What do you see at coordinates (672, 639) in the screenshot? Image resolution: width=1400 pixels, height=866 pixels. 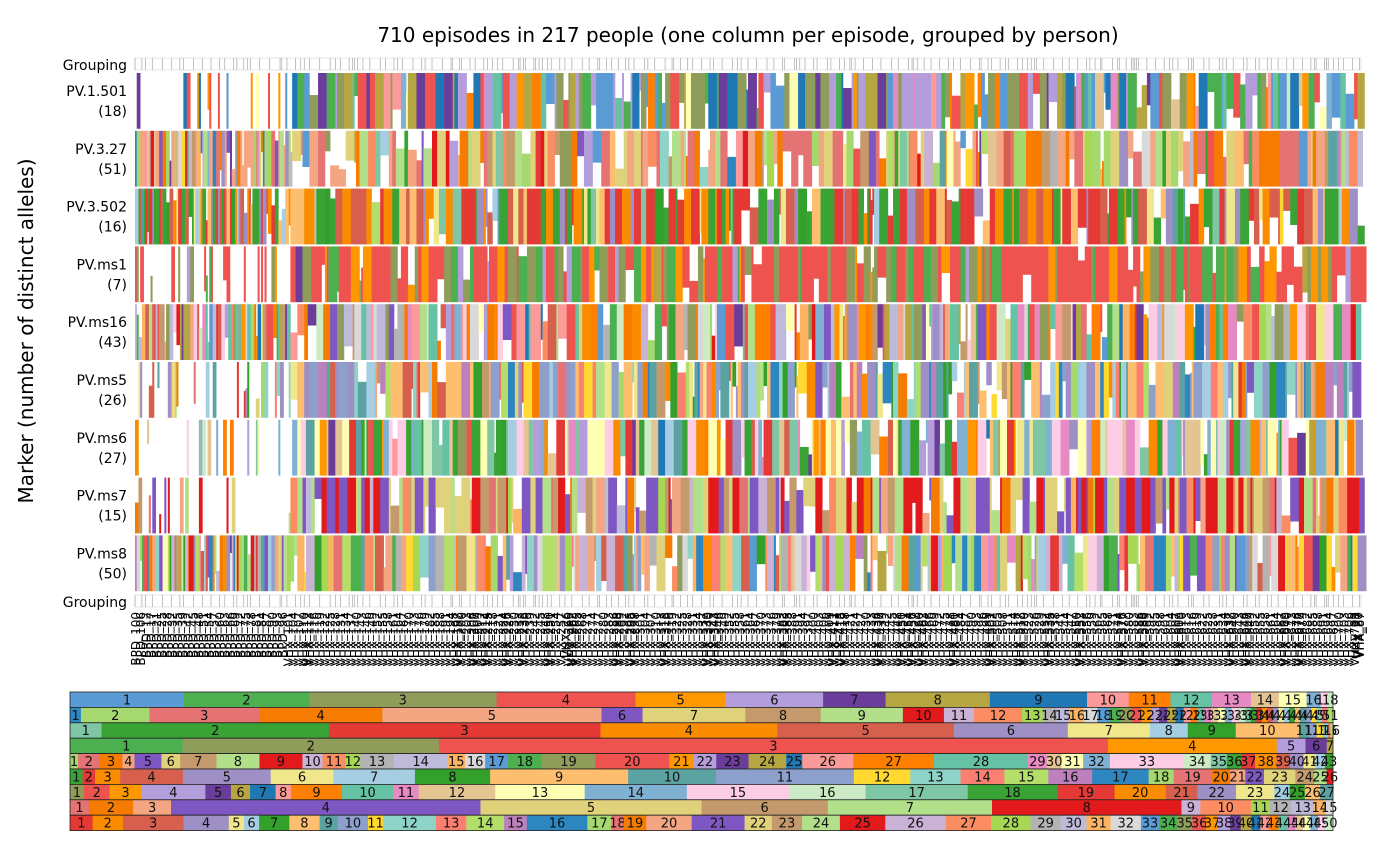 I see `x-tick-label: VHX_319` at bounding box center [672, 639].